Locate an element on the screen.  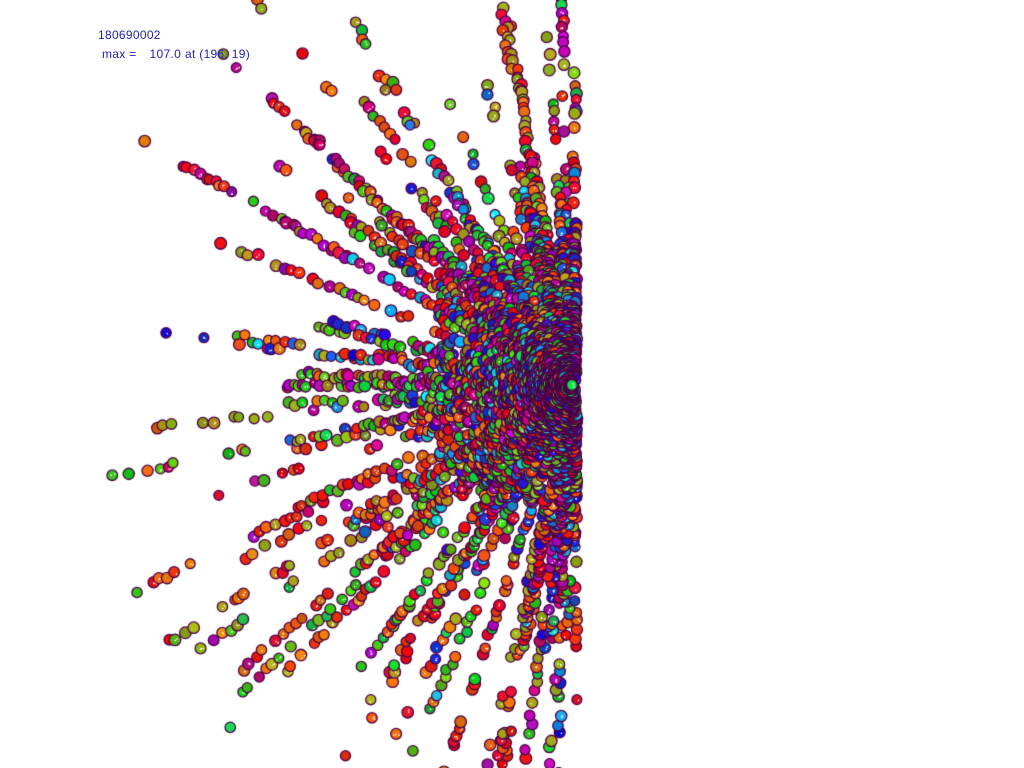
event-id-label: 180690002 is located at coordinates (129, 35).